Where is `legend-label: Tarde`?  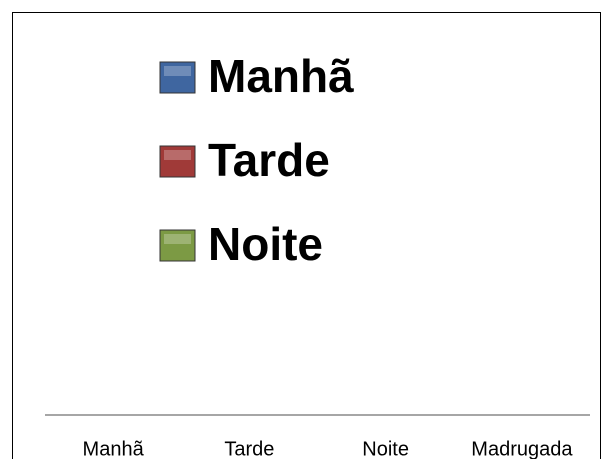 legend-label: Tarde is located at coordinates (269, 160).